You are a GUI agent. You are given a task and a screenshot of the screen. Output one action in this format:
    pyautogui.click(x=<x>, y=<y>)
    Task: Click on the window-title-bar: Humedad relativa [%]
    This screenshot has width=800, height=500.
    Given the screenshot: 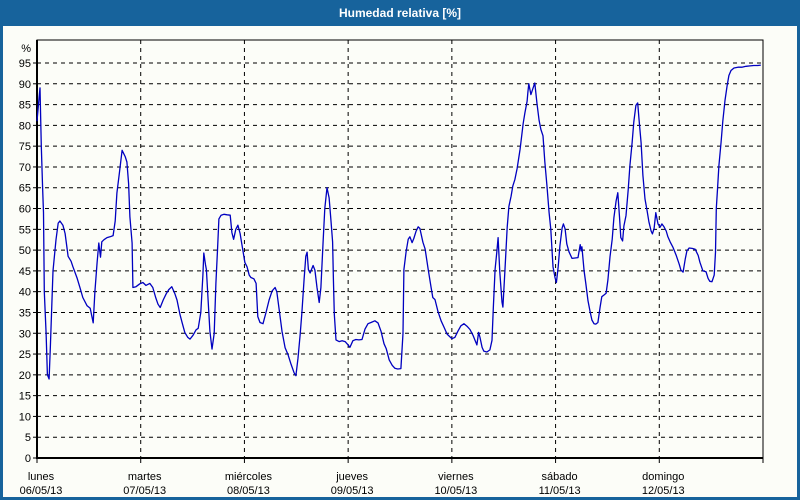 What is the action you would take?
    pyautogui.click(x=400, y=14)
    